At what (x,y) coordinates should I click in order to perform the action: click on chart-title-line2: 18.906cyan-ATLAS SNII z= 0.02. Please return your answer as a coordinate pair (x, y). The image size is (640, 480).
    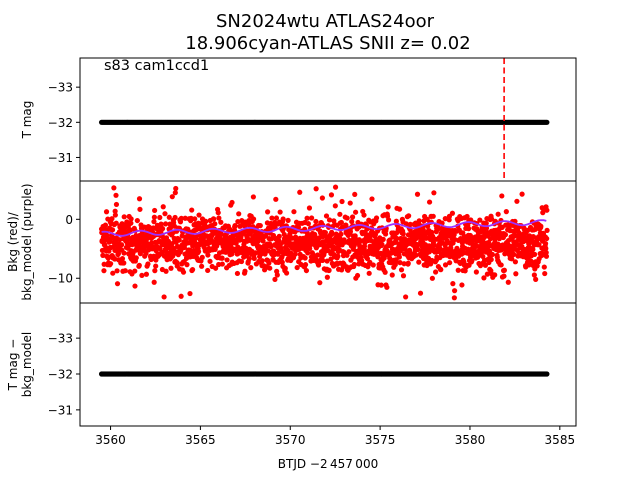
    Looking at the image, I should click on (327, 43).